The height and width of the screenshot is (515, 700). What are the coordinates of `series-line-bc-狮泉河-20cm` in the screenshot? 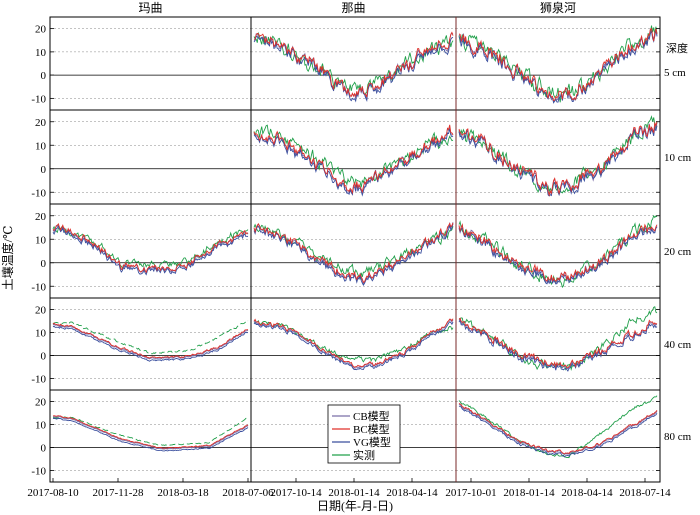 It's located at (558, 252).